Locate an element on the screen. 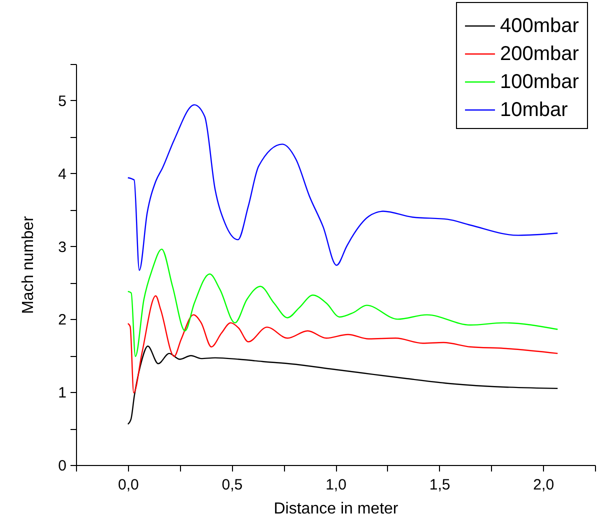  y-tick-label: 2 is located at coordinates (62, 320).